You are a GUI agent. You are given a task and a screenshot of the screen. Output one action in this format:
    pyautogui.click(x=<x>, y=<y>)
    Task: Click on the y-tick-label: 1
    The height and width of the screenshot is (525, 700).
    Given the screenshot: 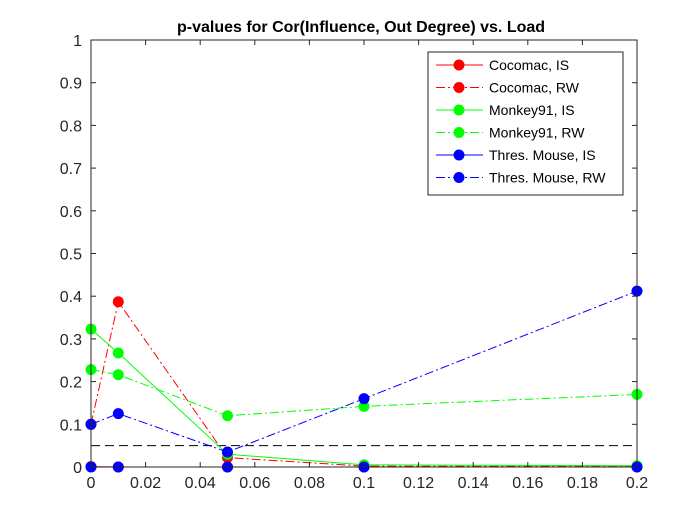 What is the action you would take?
    pyautogui.click(x=77, y=41)
    